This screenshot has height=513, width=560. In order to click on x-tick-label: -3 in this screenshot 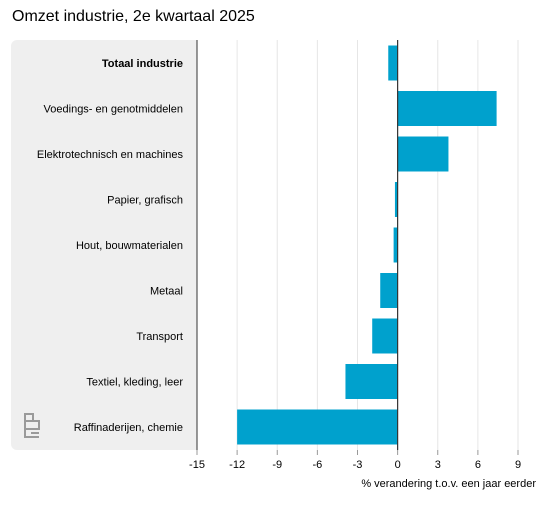, I will do `click(358, 465)`.